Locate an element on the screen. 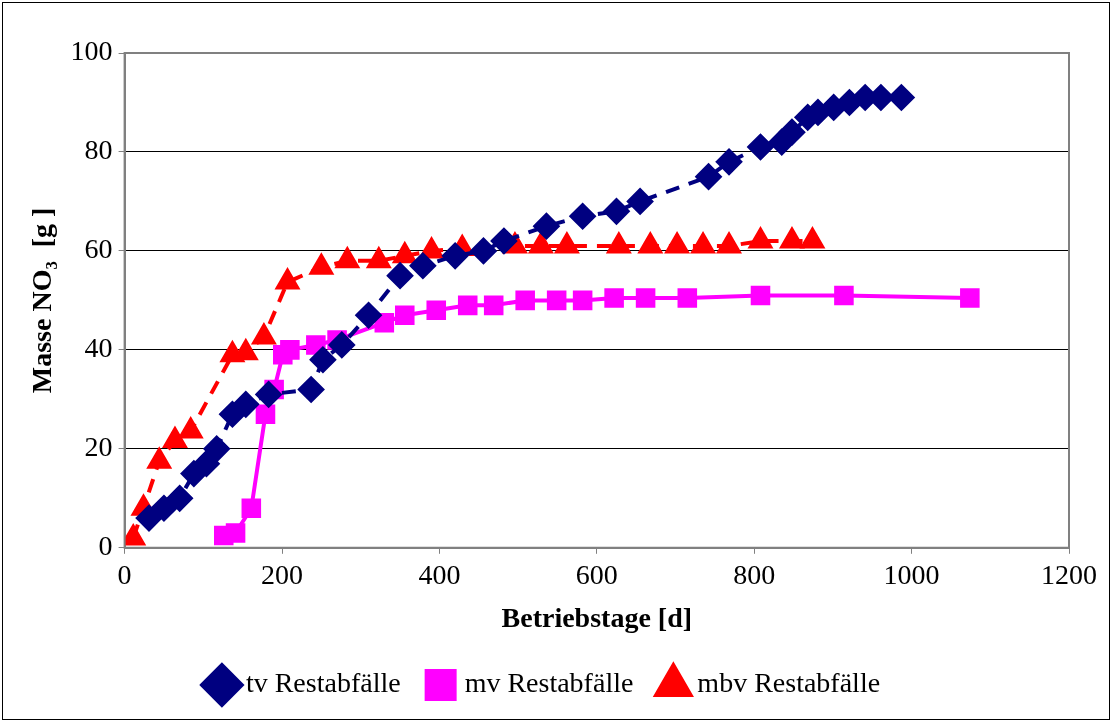  legend-label: mbv Restabfälle is located at coordinates (789, 683).